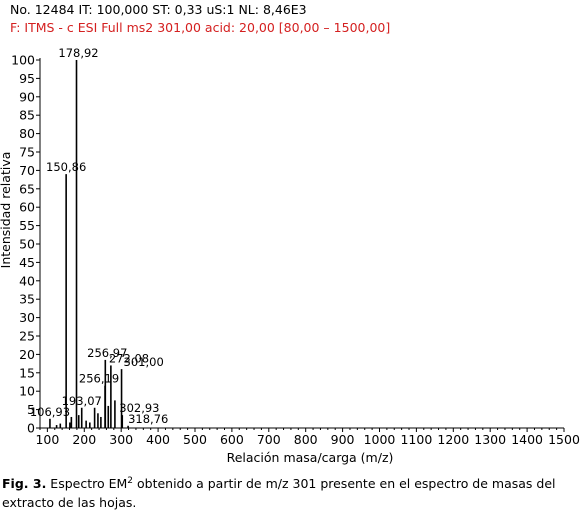 Image resolution: width=580 pixels, height=528 pixels. Describe the element at coordinates (27, 115) in the screenshot. I see `y-tick-label: 85` at that location.